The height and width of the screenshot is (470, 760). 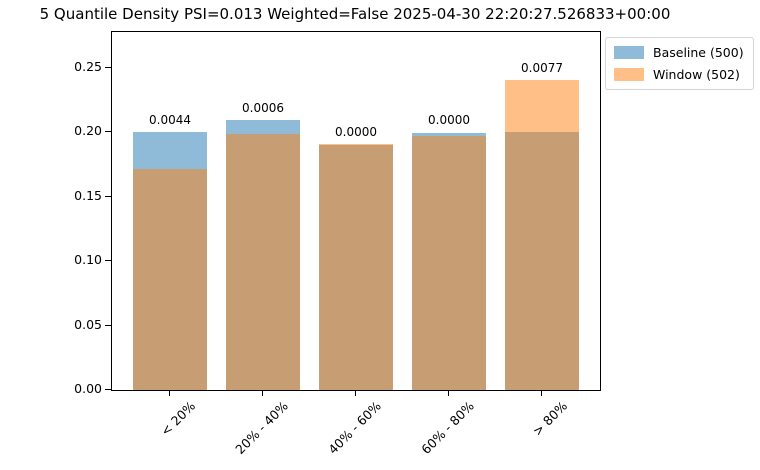 What do you see at coordinates (549, 418) in the screenshot?
I see `x-tick-label-text: > 80%` at bounding box center [549, 418].